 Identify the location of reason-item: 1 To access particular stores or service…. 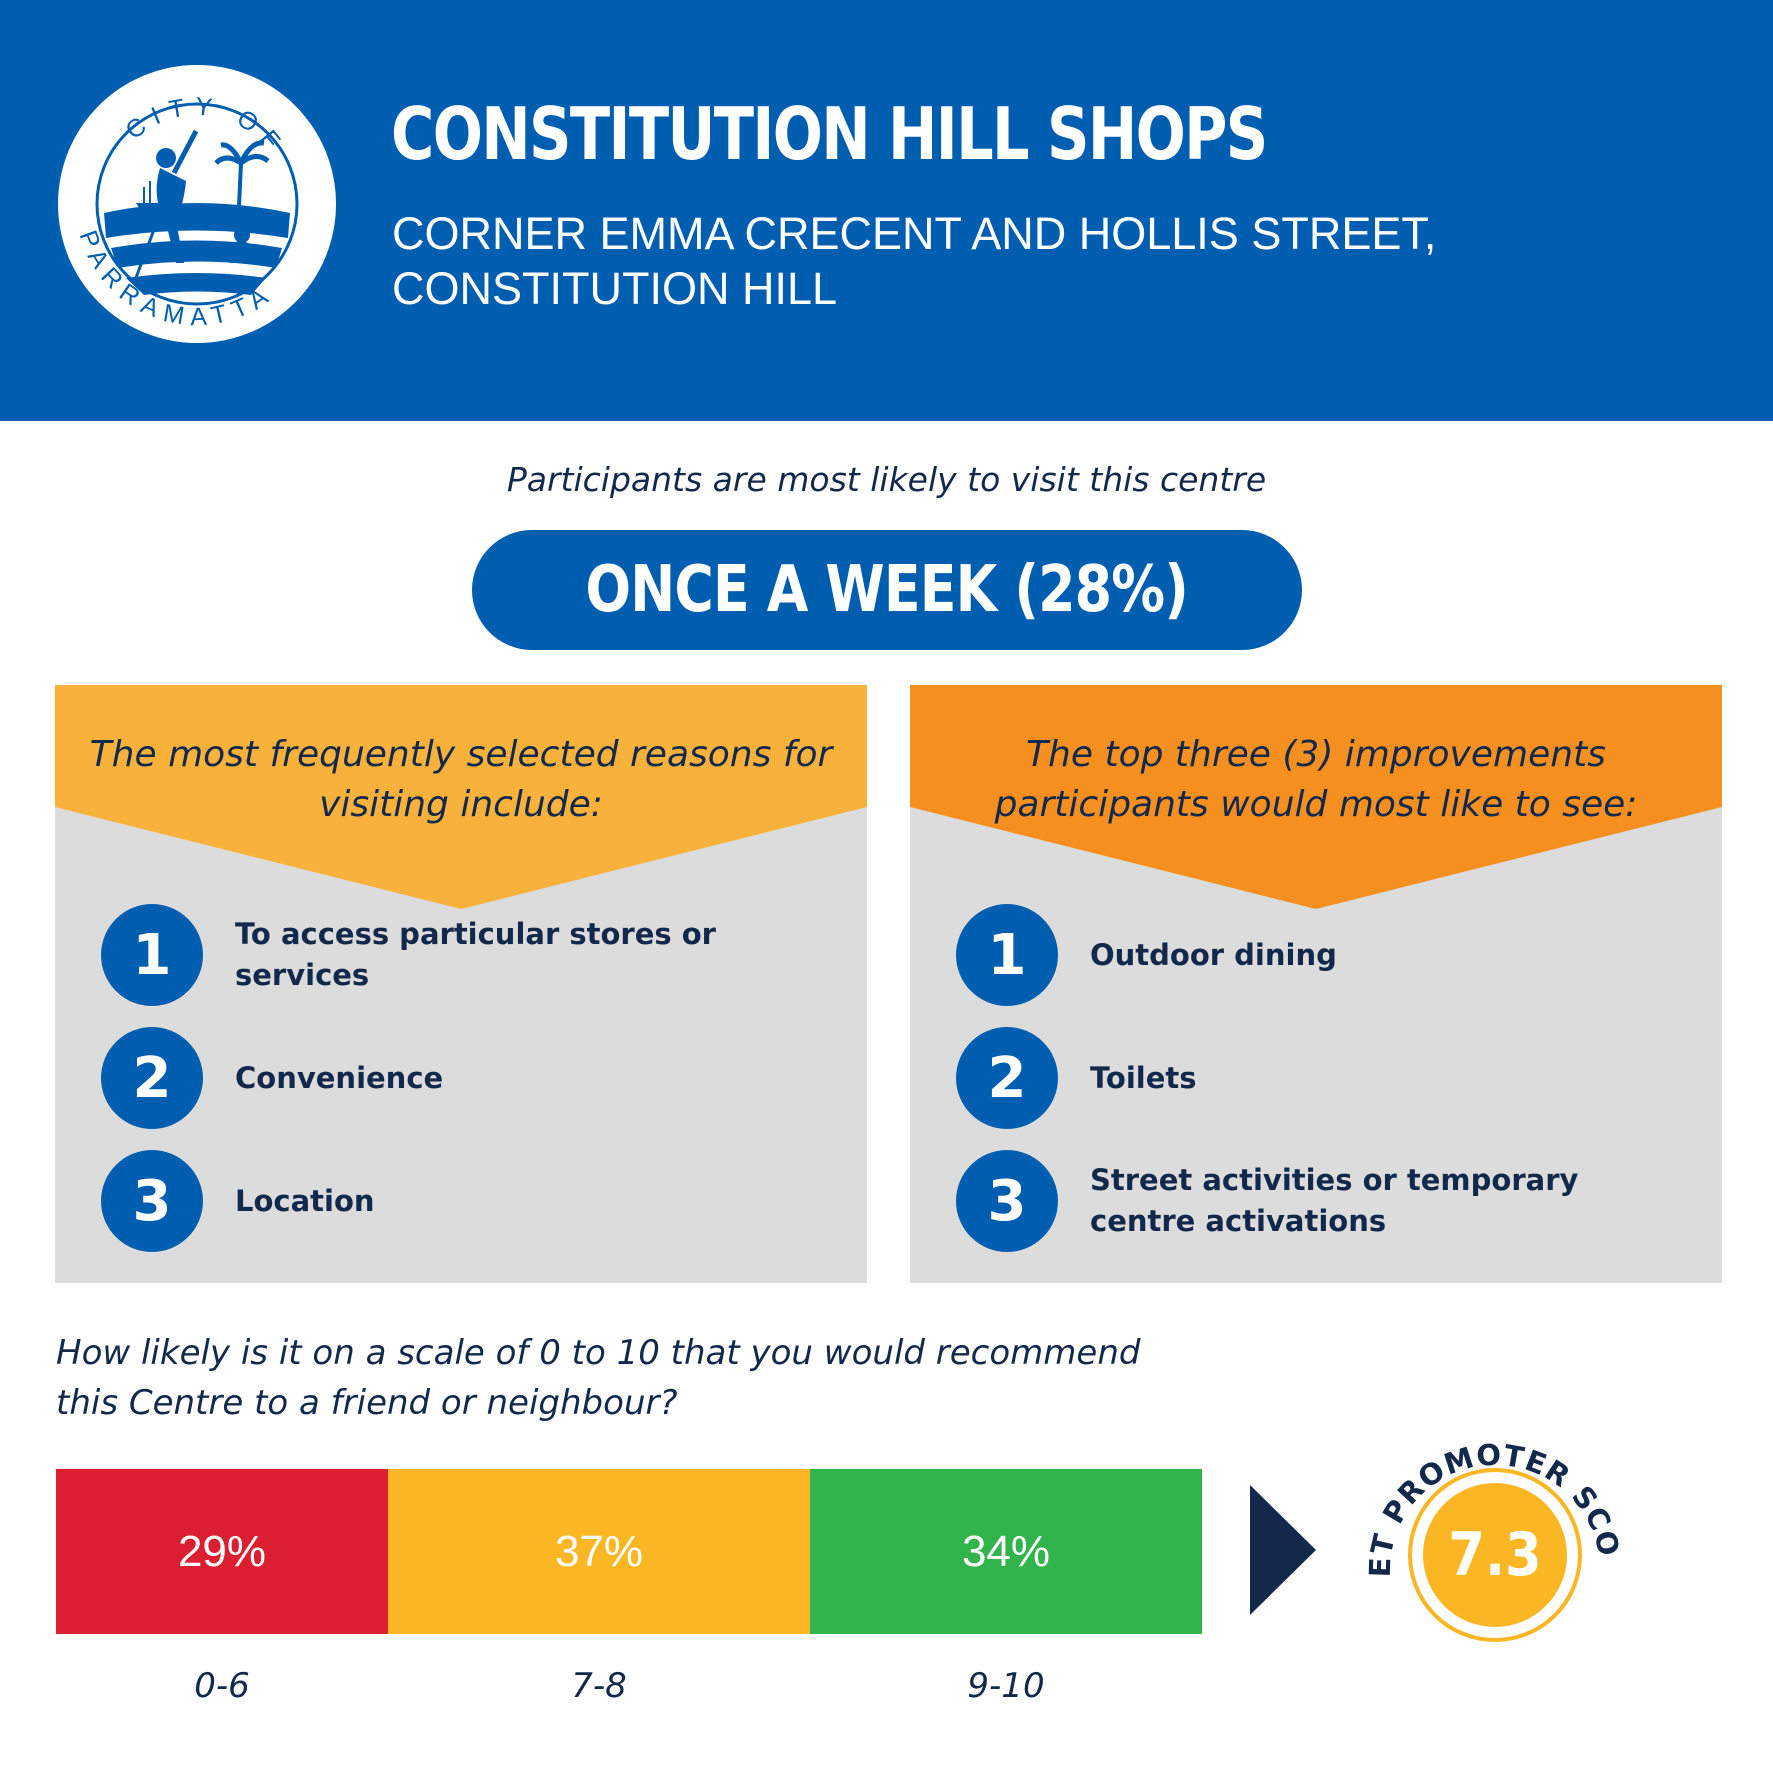
(471, 955).